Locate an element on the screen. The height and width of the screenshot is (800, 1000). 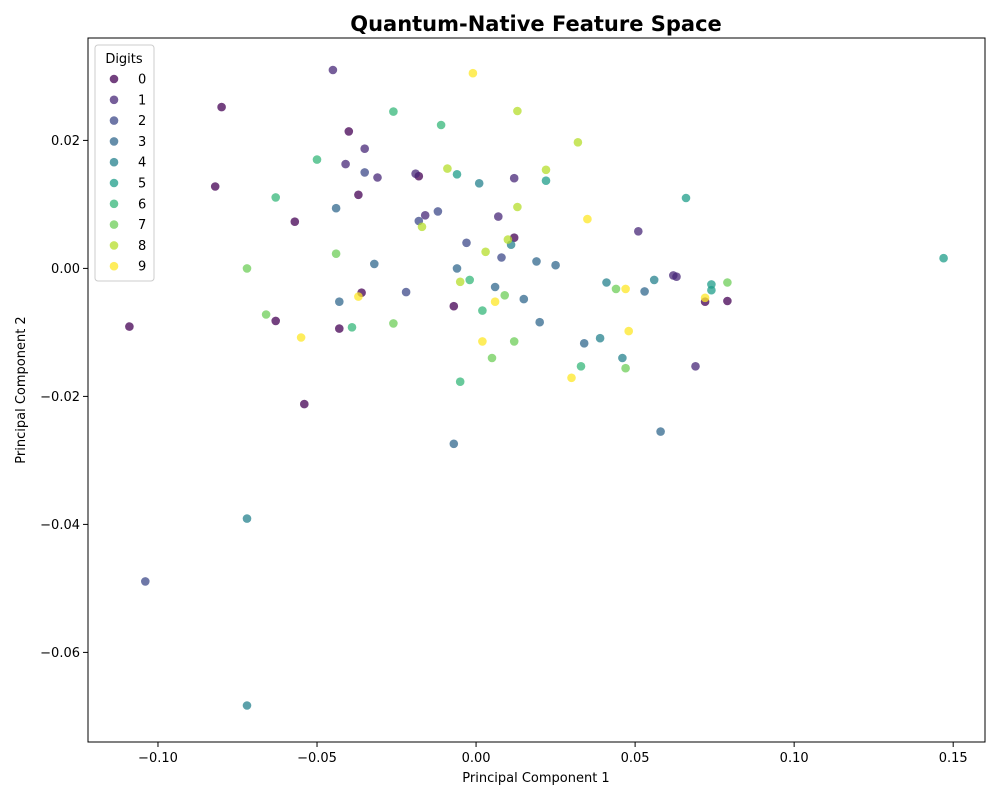
legend-label-digit-4: 4 is located at coordinates (142, 163).